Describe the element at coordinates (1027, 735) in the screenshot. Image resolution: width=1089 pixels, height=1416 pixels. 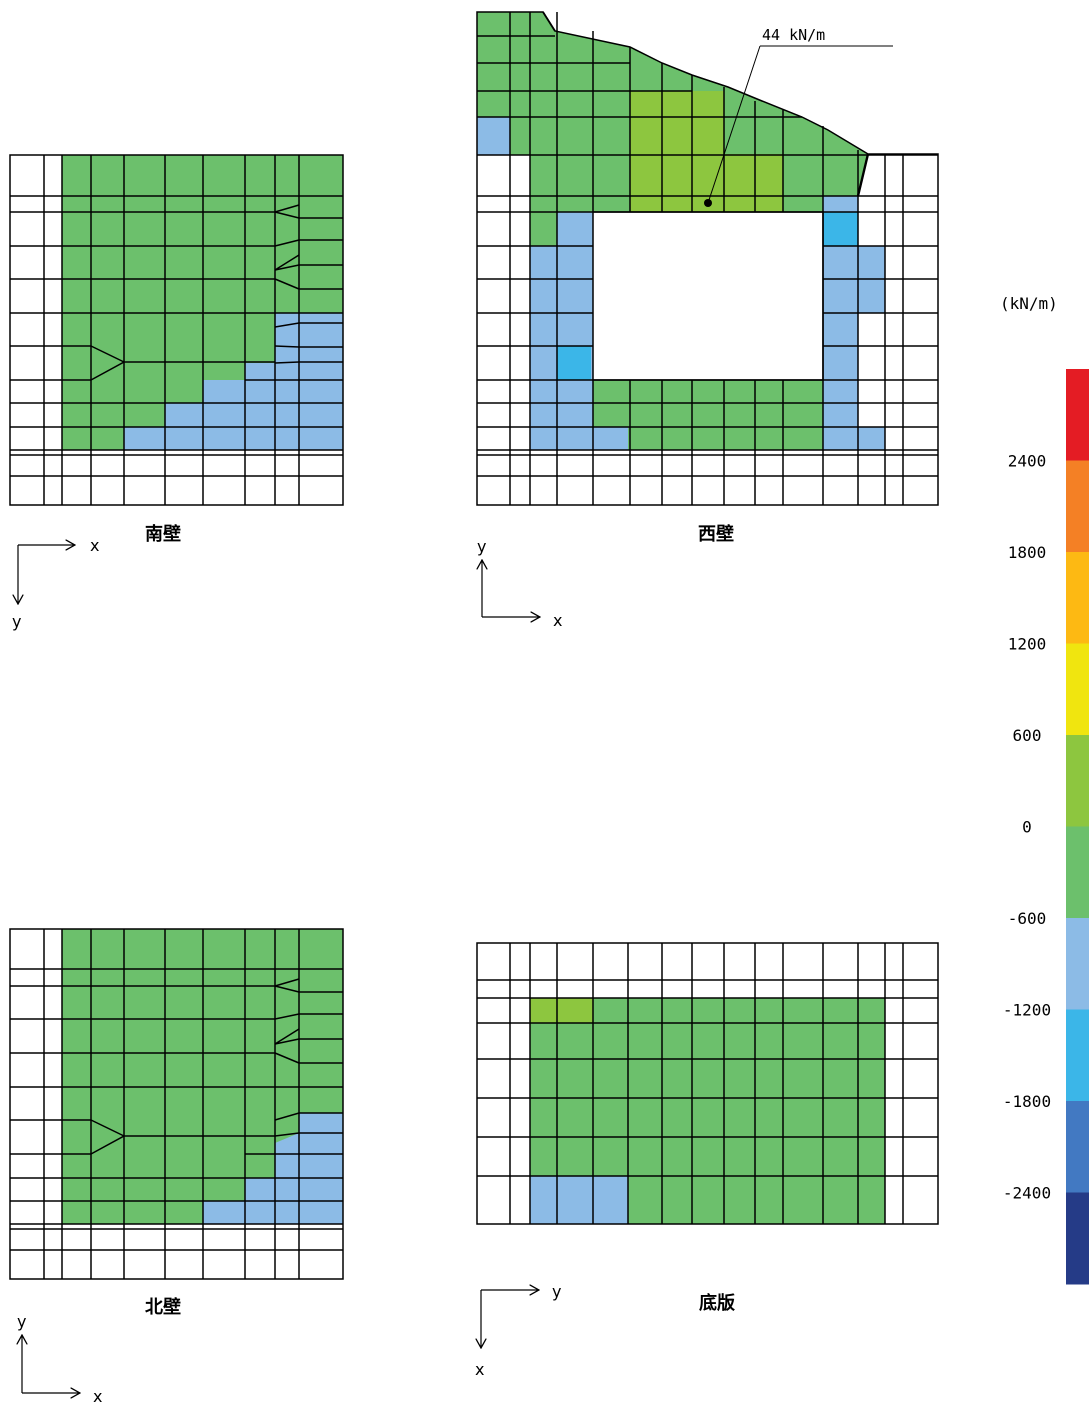
I see `legend-tick-label: 600` at that location.